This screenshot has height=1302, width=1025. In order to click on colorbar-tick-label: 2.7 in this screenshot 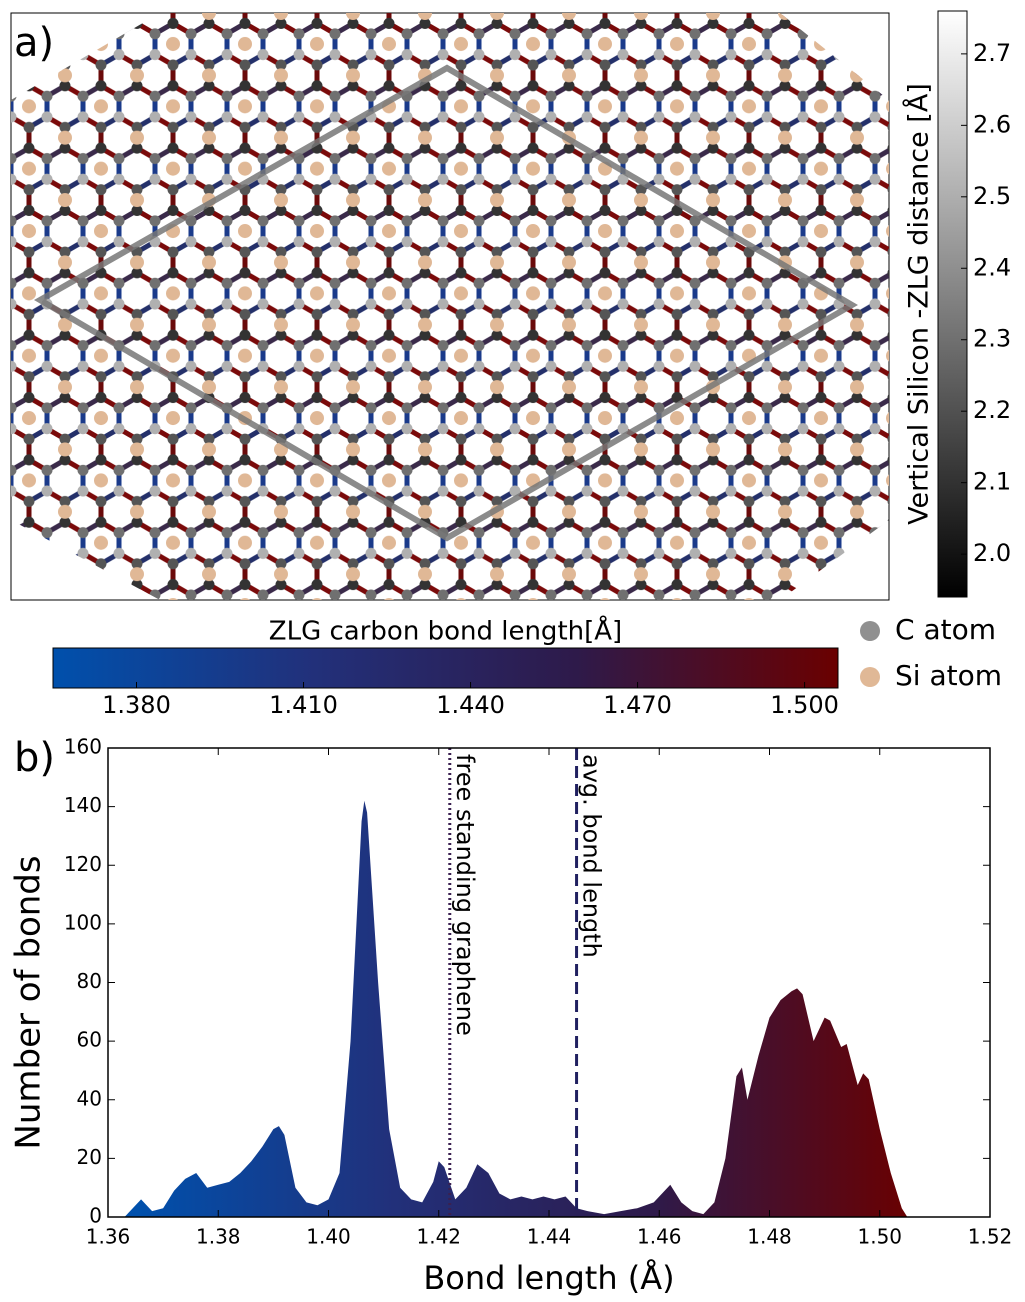, I will do `click(992, 53)`.